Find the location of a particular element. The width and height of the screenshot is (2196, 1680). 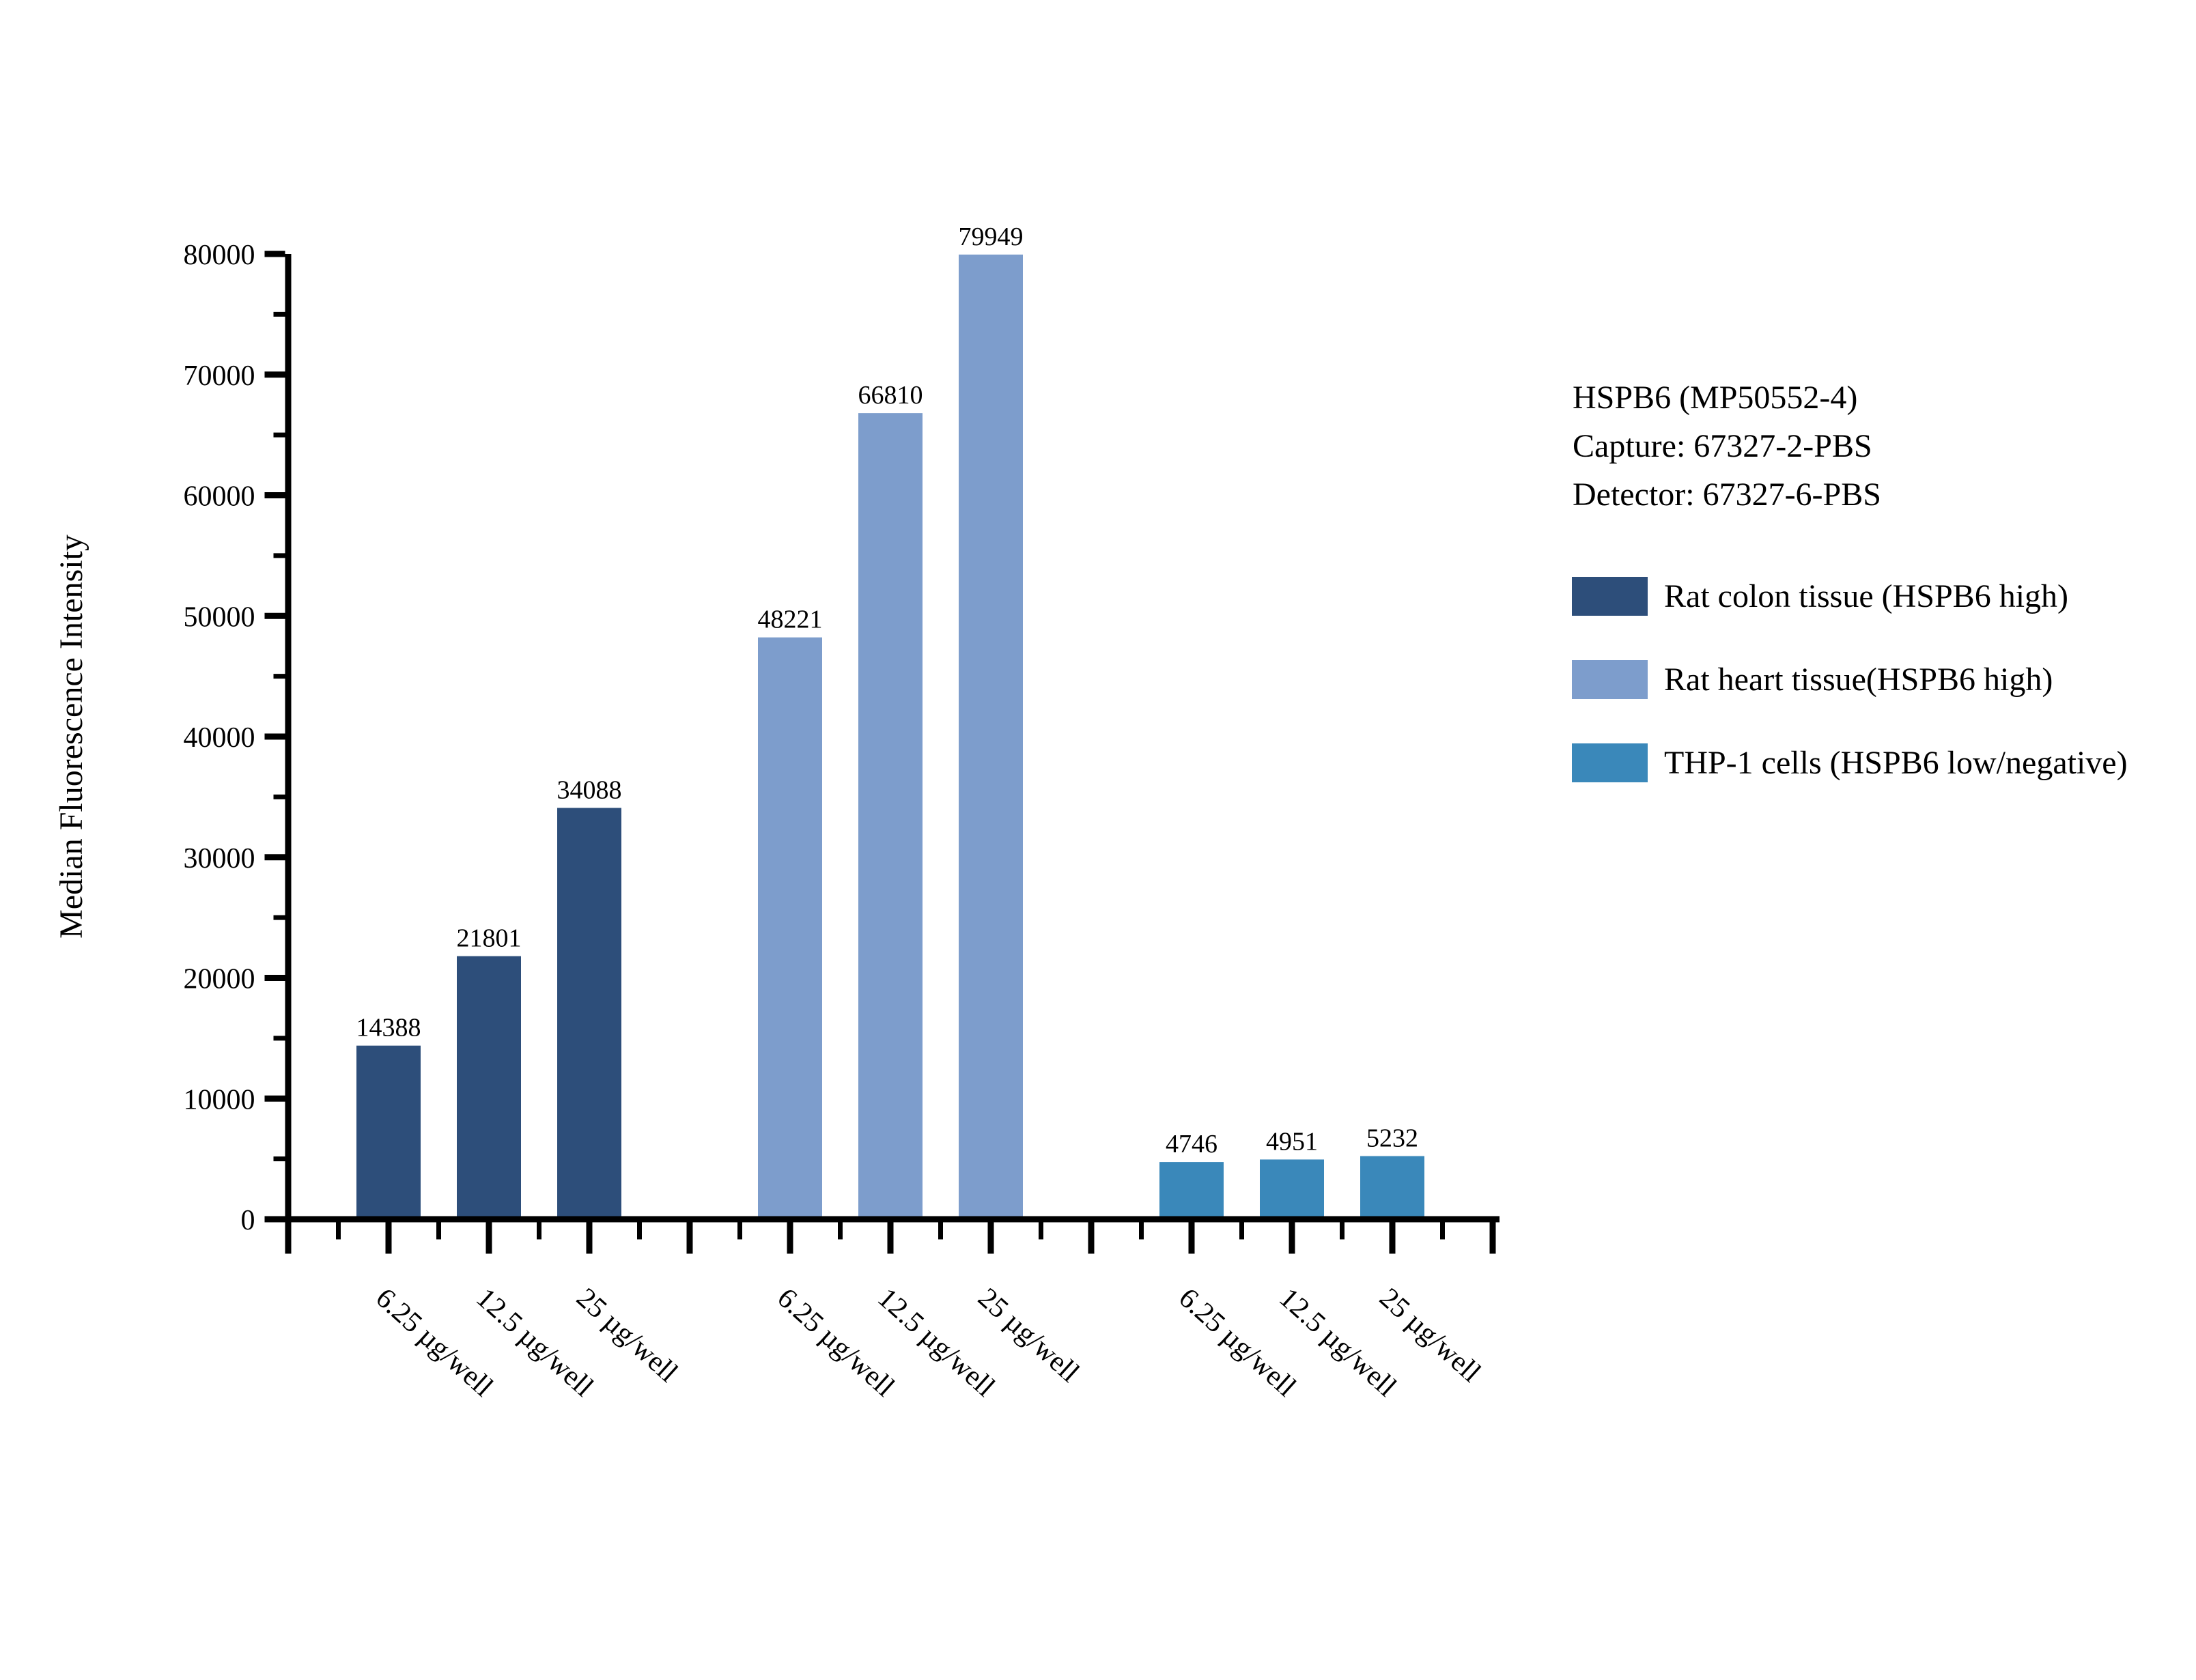

bar-value-label: 48221 is located at coordinates (790, 620).